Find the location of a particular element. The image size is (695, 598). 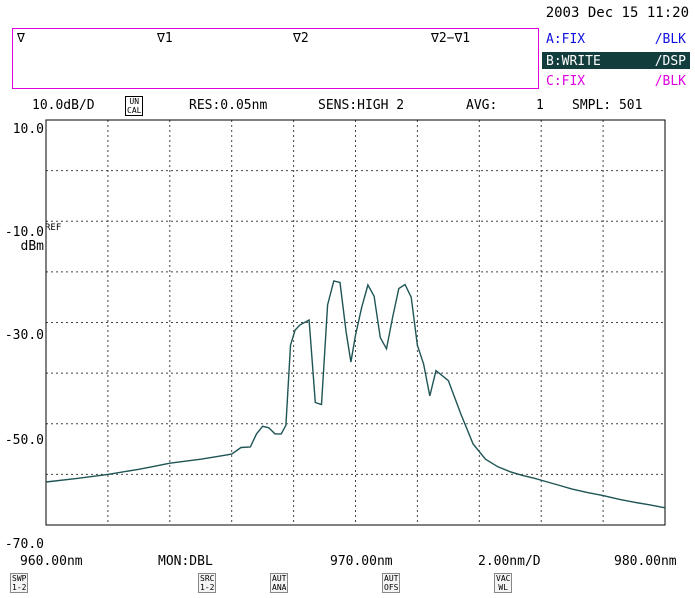

scale-label: 10.0dB/D is located at coordinates (63, 105).